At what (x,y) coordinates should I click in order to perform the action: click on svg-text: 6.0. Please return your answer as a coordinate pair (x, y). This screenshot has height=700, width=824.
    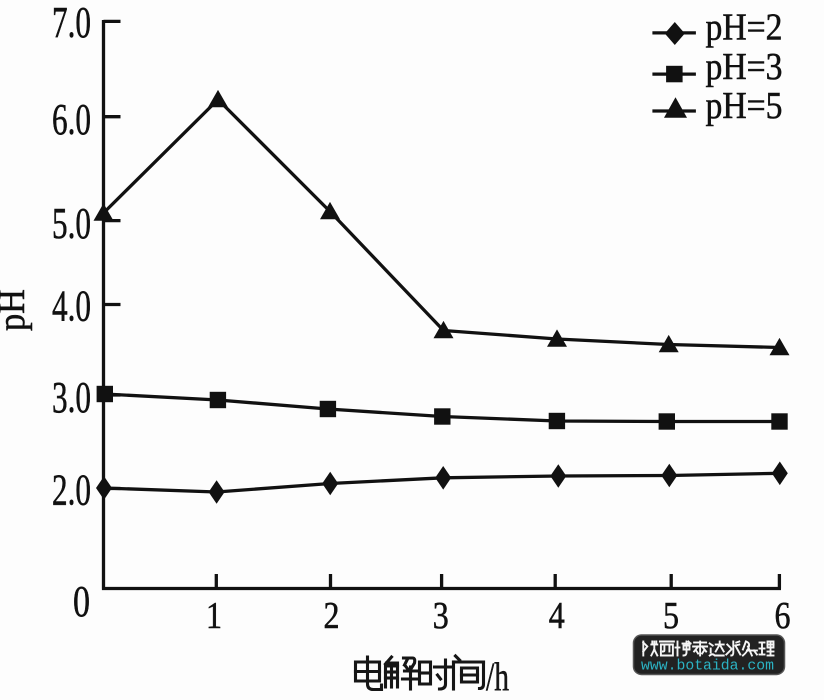
    Looking at the image, I should click on (71, 119).